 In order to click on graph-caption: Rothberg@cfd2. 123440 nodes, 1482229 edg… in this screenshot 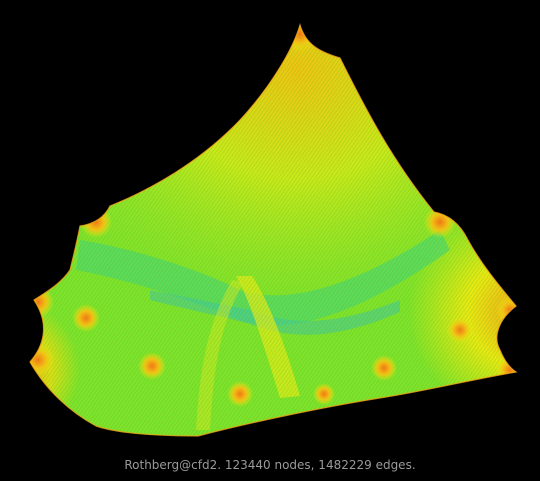, I will do `click(270, 465)`.